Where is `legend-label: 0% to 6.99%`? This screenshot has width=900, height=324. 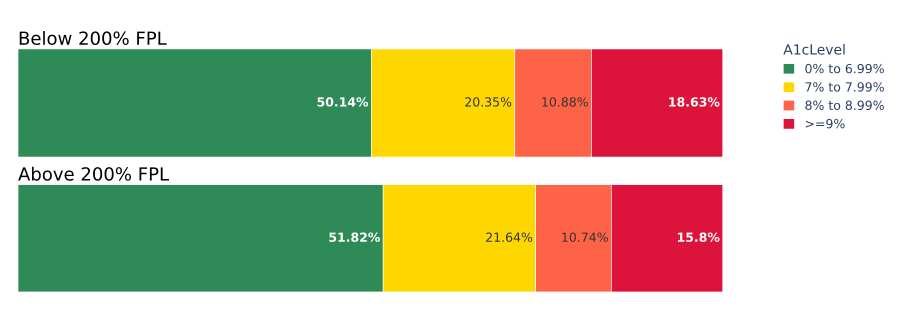
legend-label: 0% to 6.99% is located at coordinates (844, 69).